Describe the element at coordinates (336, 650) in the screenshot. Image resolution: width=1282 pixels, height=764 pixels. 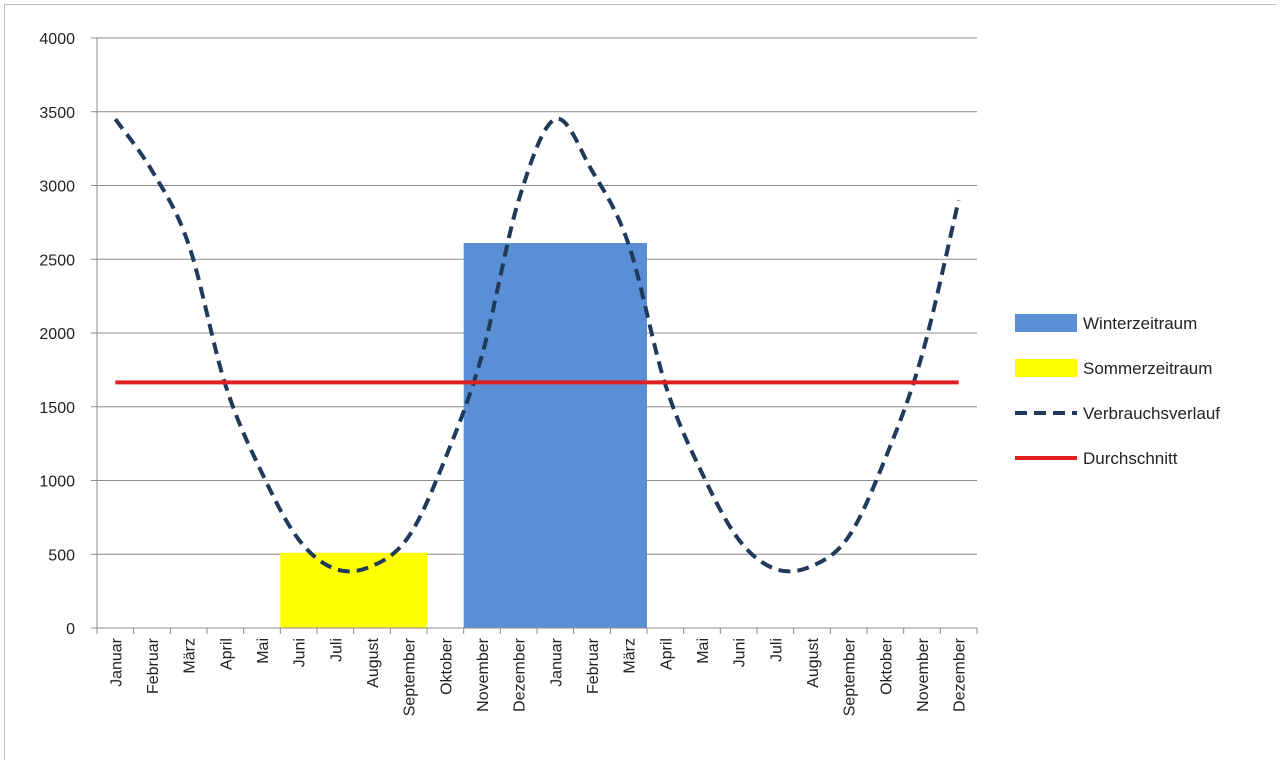
I see `x-tick-label-6: Juli` at that location.